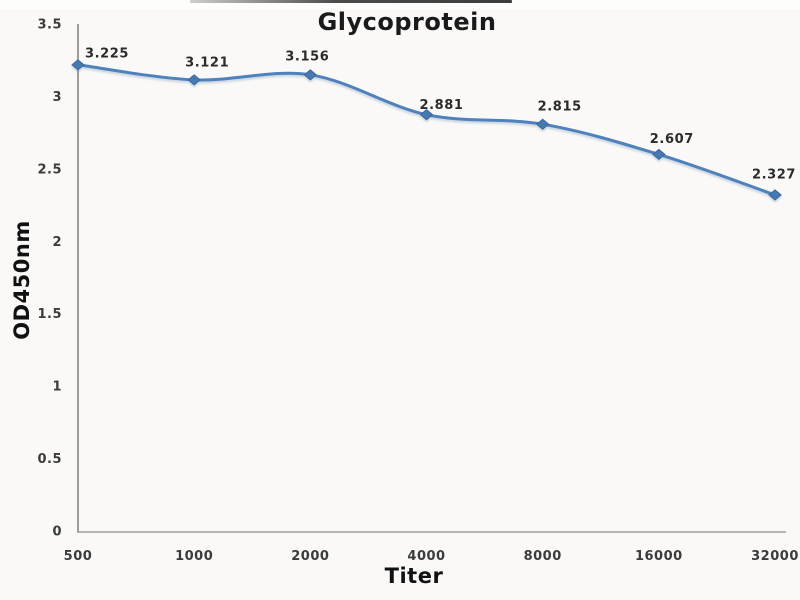 Image resolution: width=800 pixels, height=600 pixels. I want to click on y-tick-label: 3.5, so click(49, 25).